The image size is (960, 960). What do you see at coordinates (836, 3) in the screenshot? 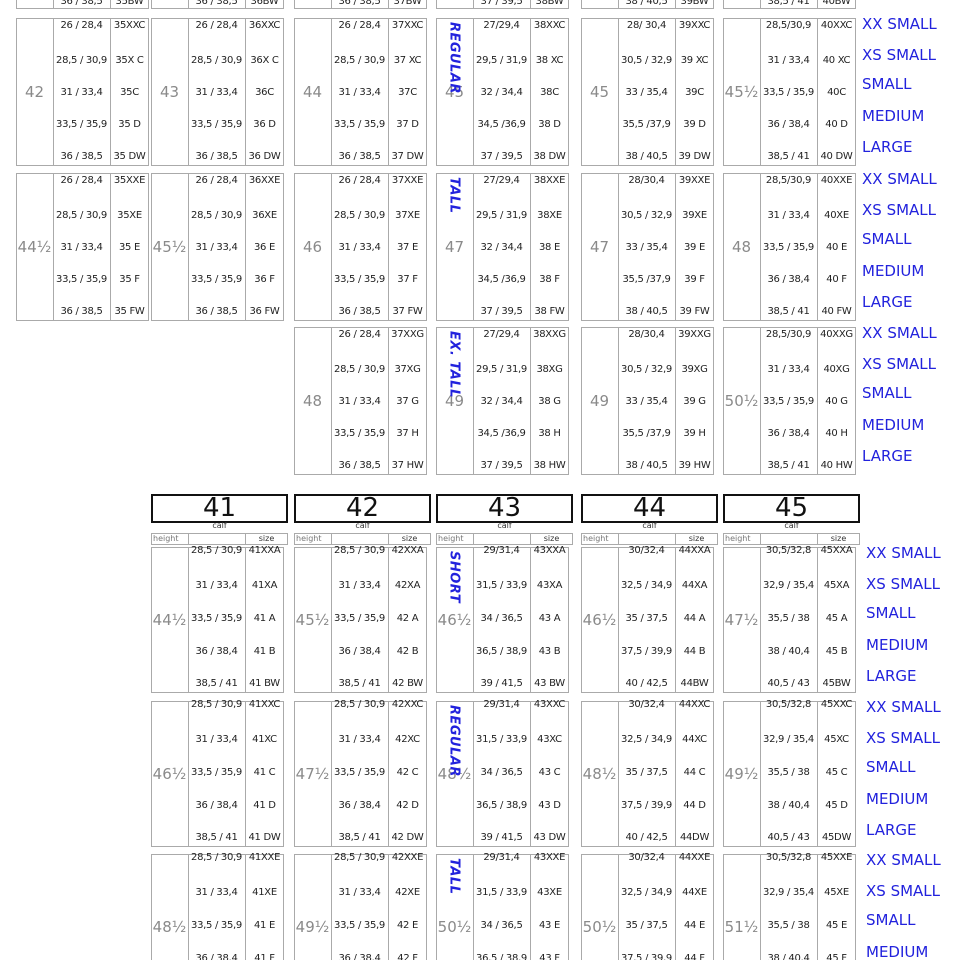
I see `size-code: 40BW` at bounding box center [836, 3].